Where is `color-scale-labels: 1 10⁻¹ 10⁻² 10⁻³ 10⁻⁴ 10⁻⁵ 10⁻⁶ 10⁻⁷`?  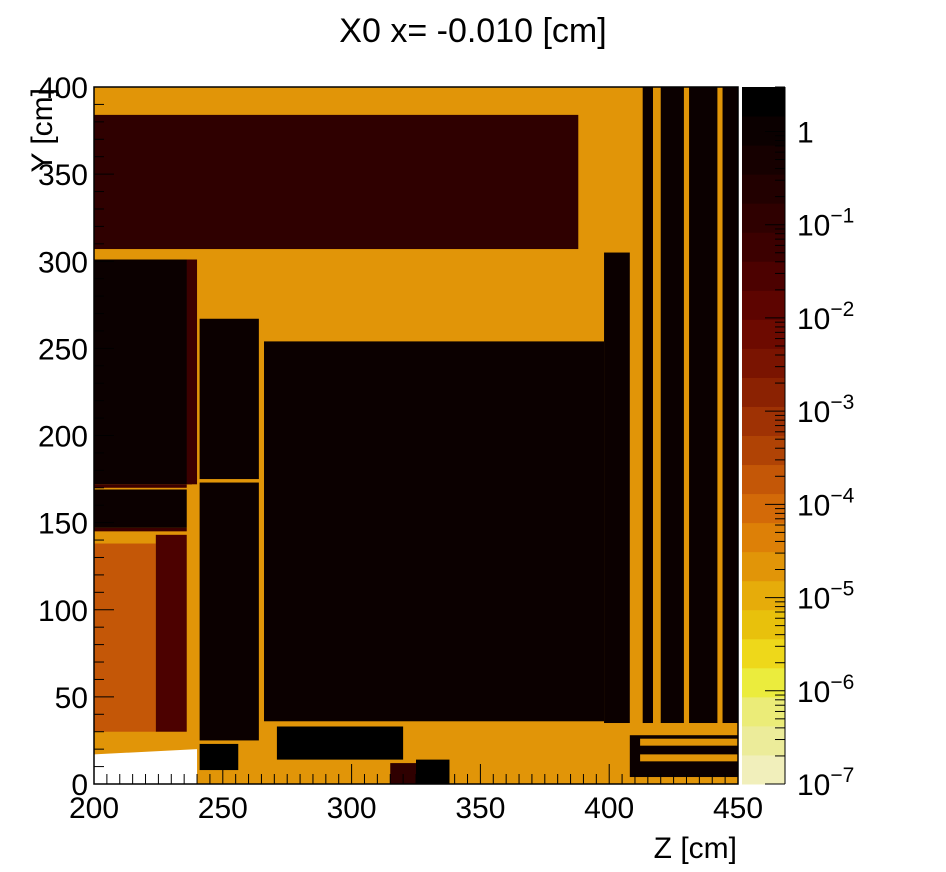 color-scale-labels: 1 10⁻¹ 10⁻² 10⁻³ 10⁻⁴ 10⁻⁵ 10⁻⁶ 10⁻⁷ is located at coordinates (826, 459).